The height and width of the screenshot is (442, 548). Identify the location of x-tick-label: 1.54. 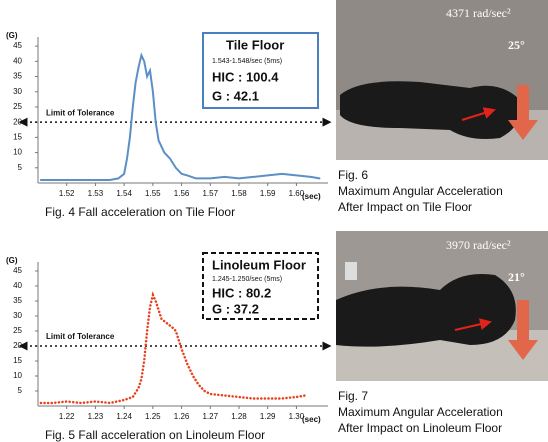
(124, 193).